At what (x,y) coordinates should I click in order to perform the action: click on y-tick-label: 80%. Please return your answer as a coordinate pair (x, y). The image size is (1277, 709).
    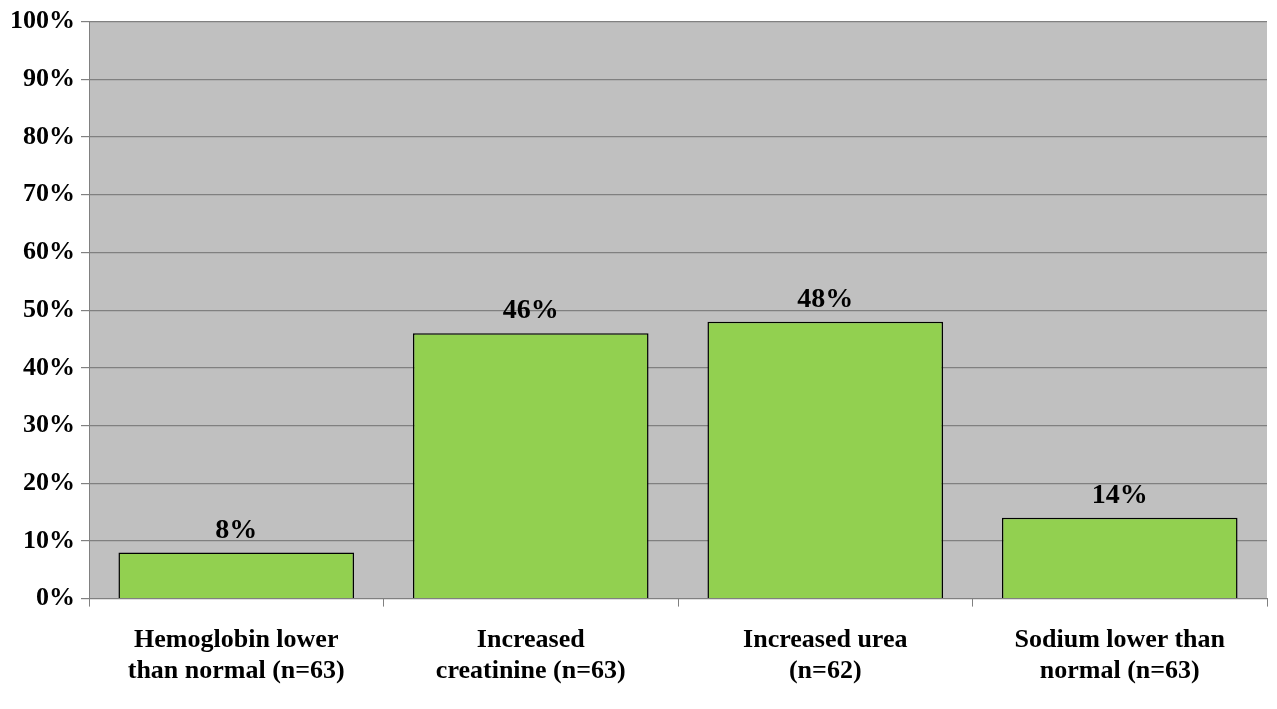
    Looking at the image, I should click on (49, 135).